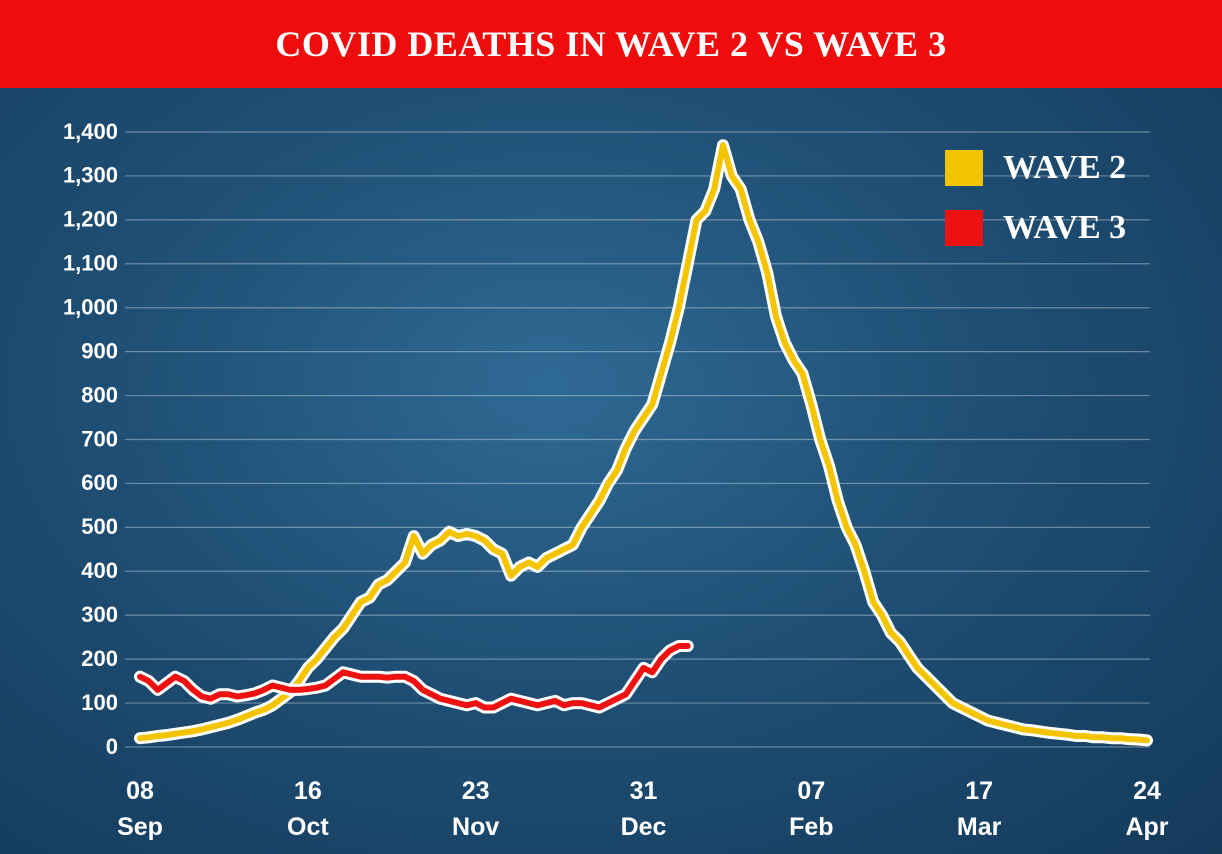 This screenshot has height=854, width=1222. Describe the element at coordinates (307, 809) in the screenshot. I see `x-tick-label: 16 Oct` at that location.